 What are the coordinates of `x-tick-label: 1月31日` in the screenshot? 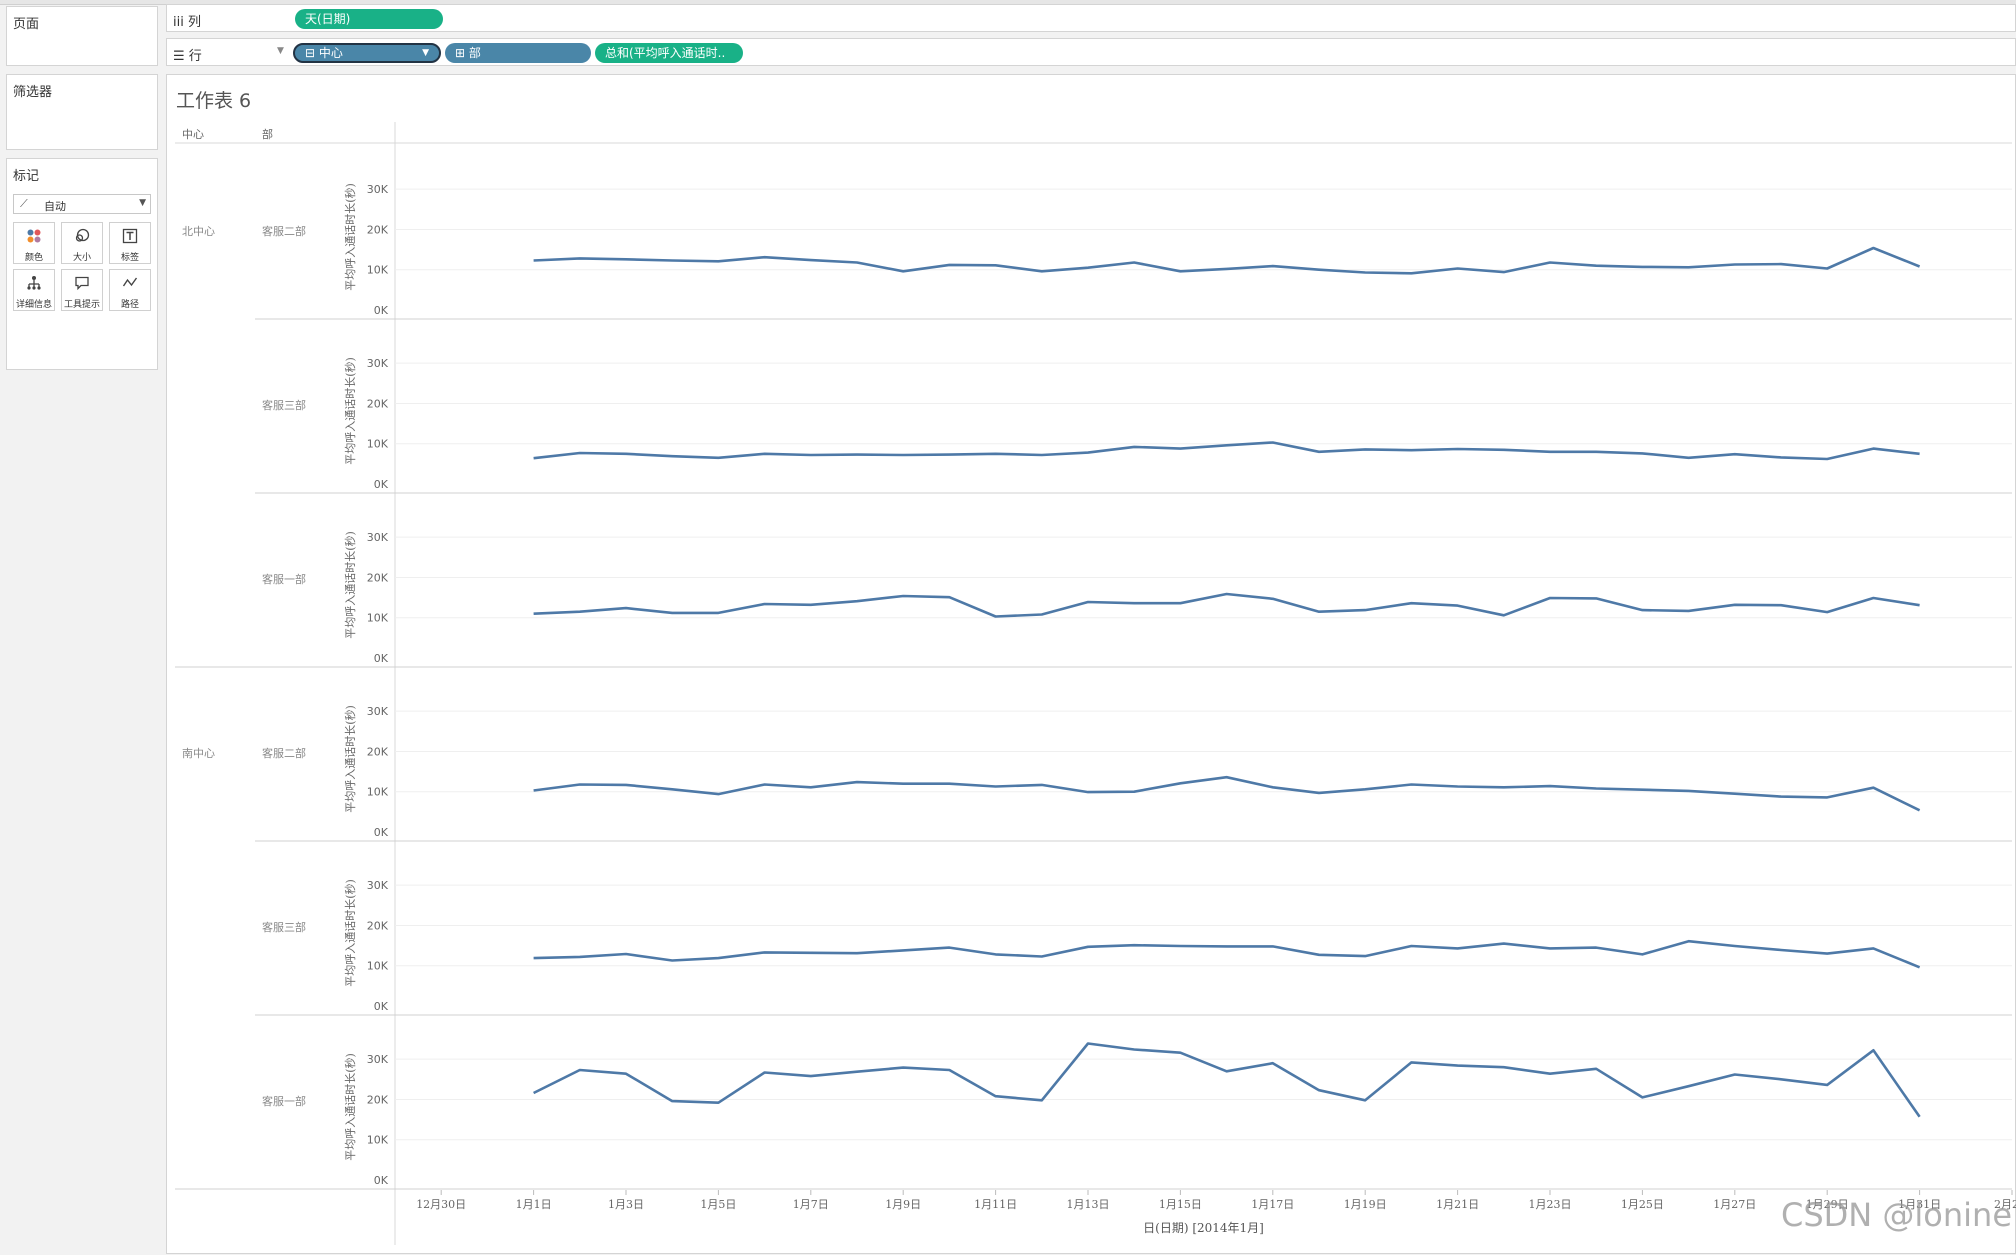 It's located at (1919, 1204).